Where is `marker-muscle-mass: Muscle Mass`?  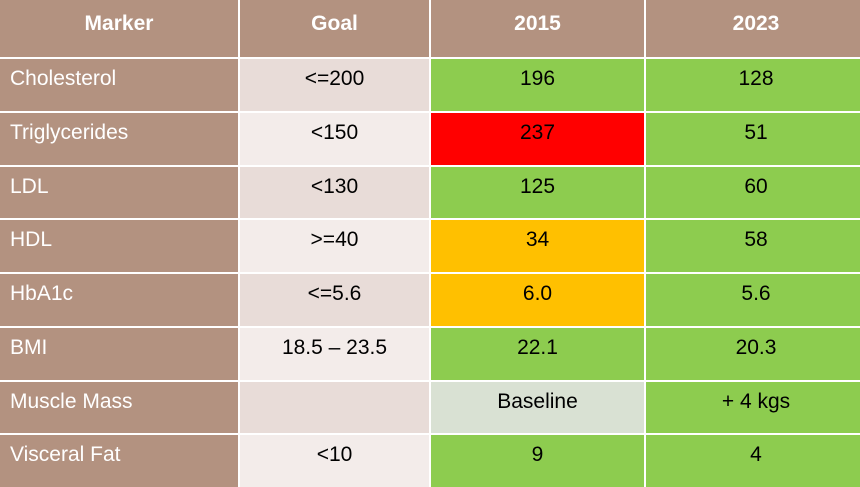 marker-muscle-mass: Muscle Mass is located at coordinates (119, 407).